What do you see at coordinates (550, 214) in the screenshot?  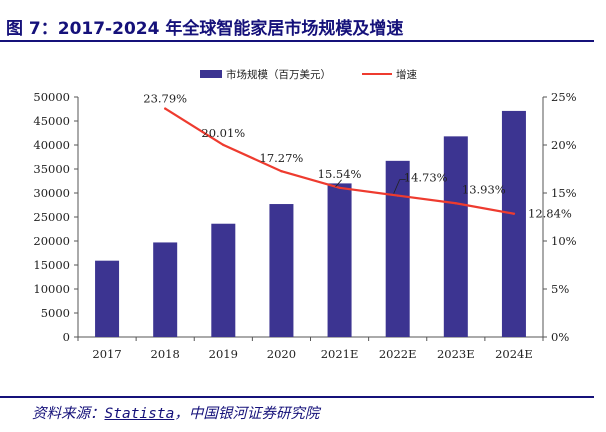 I see `growth-data-label: 12.84%` at bounding box center [550, 214].